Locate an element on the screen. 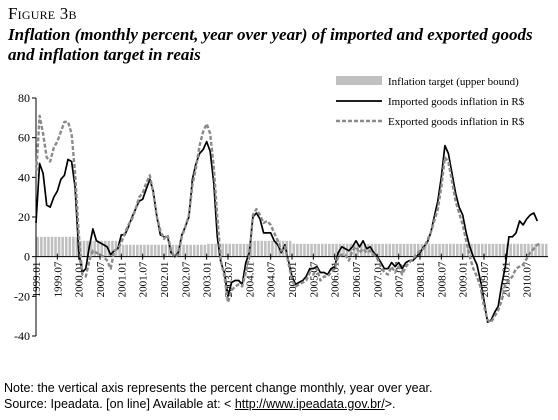 This screenshot has height=420, width=558. x-tick-label: 2008.07 is located at coordinates (442, 279).